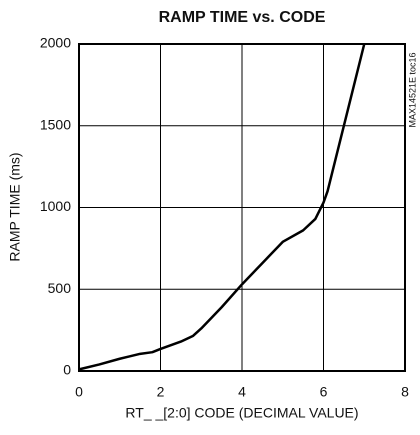  I want to click on y-tick-label: 500, so click(60, 288).